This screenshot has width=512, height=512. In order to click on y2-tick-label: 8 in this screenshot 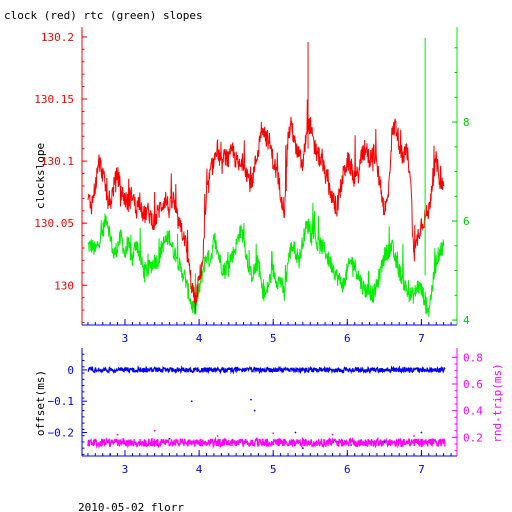, I will do `click(466, 122)`.